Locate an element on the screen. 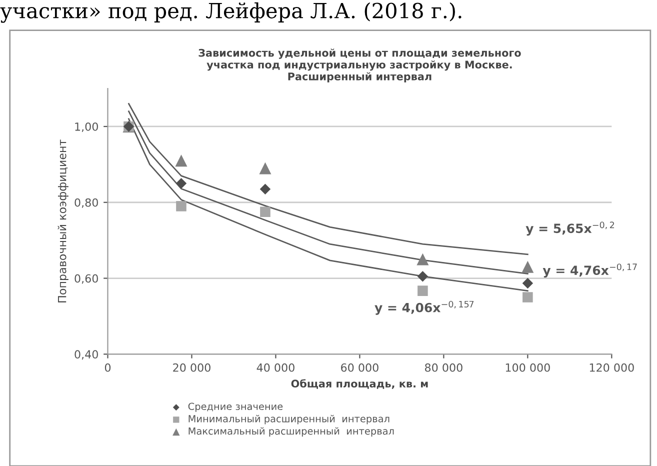  y-tick-label: 1,00 is located at coordinates (86, 127).